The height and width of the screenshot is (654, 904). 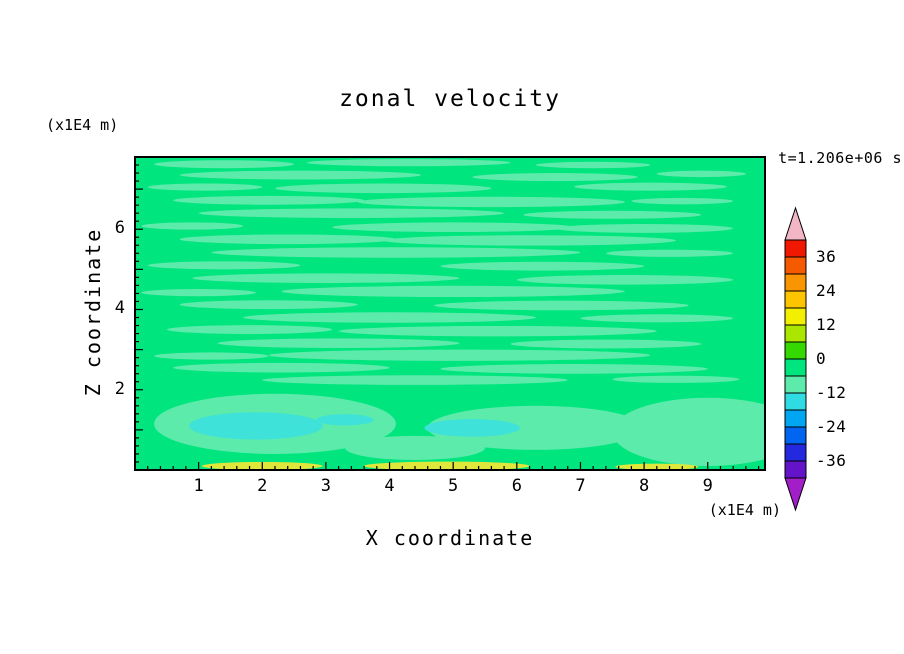 What do you see at coordinates (119, 308) in the screenshot?
I see `z-tick-label: 4` at bounding box center [119, 308].